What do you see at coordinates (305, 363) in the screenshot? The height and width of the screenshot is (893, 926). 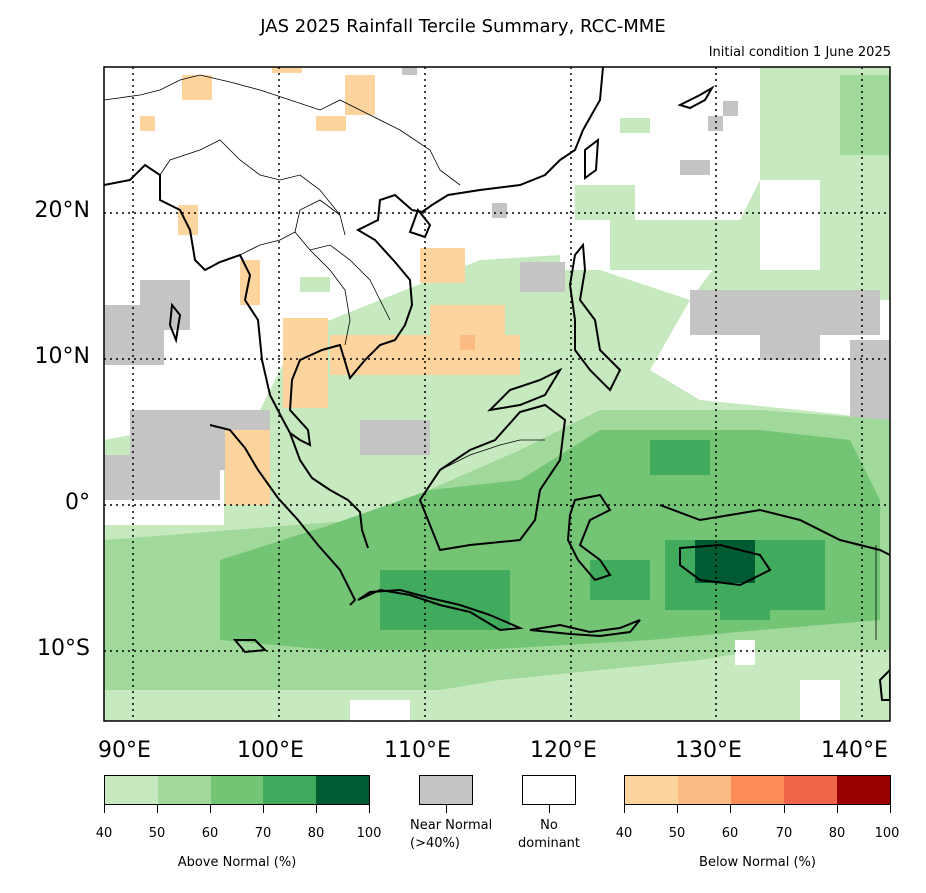 I see `field-below-normal` at bounding box center [305, 363].